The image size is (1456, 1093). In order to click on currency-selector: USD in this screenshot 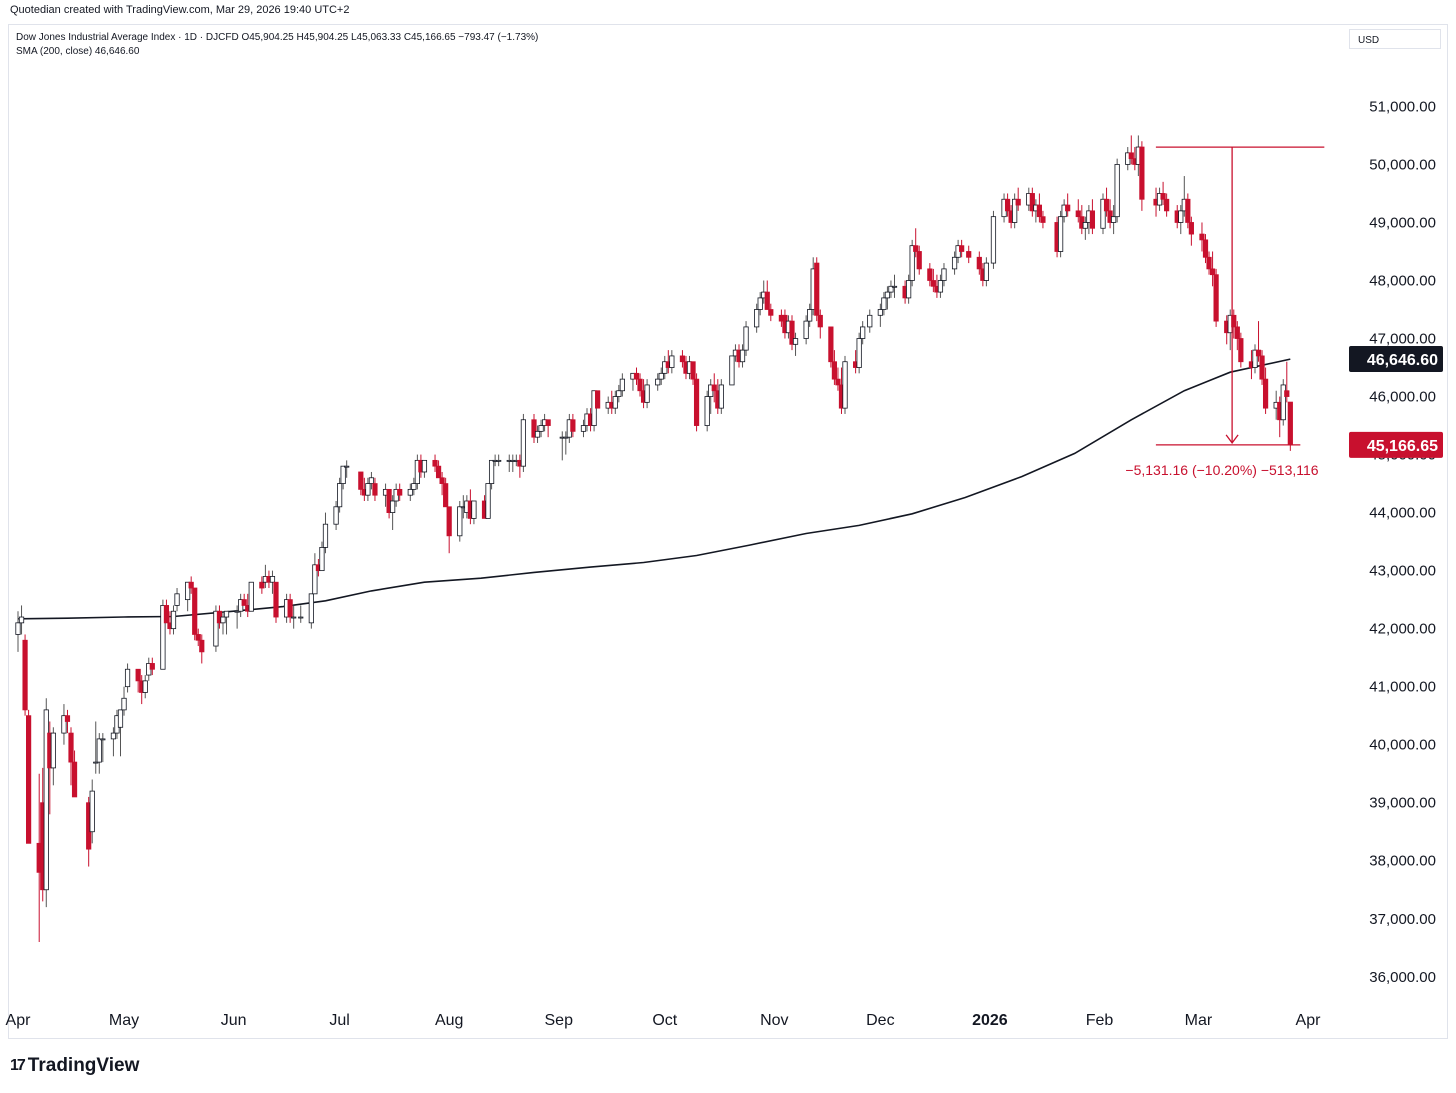, I will do `click(1395, 39)`.